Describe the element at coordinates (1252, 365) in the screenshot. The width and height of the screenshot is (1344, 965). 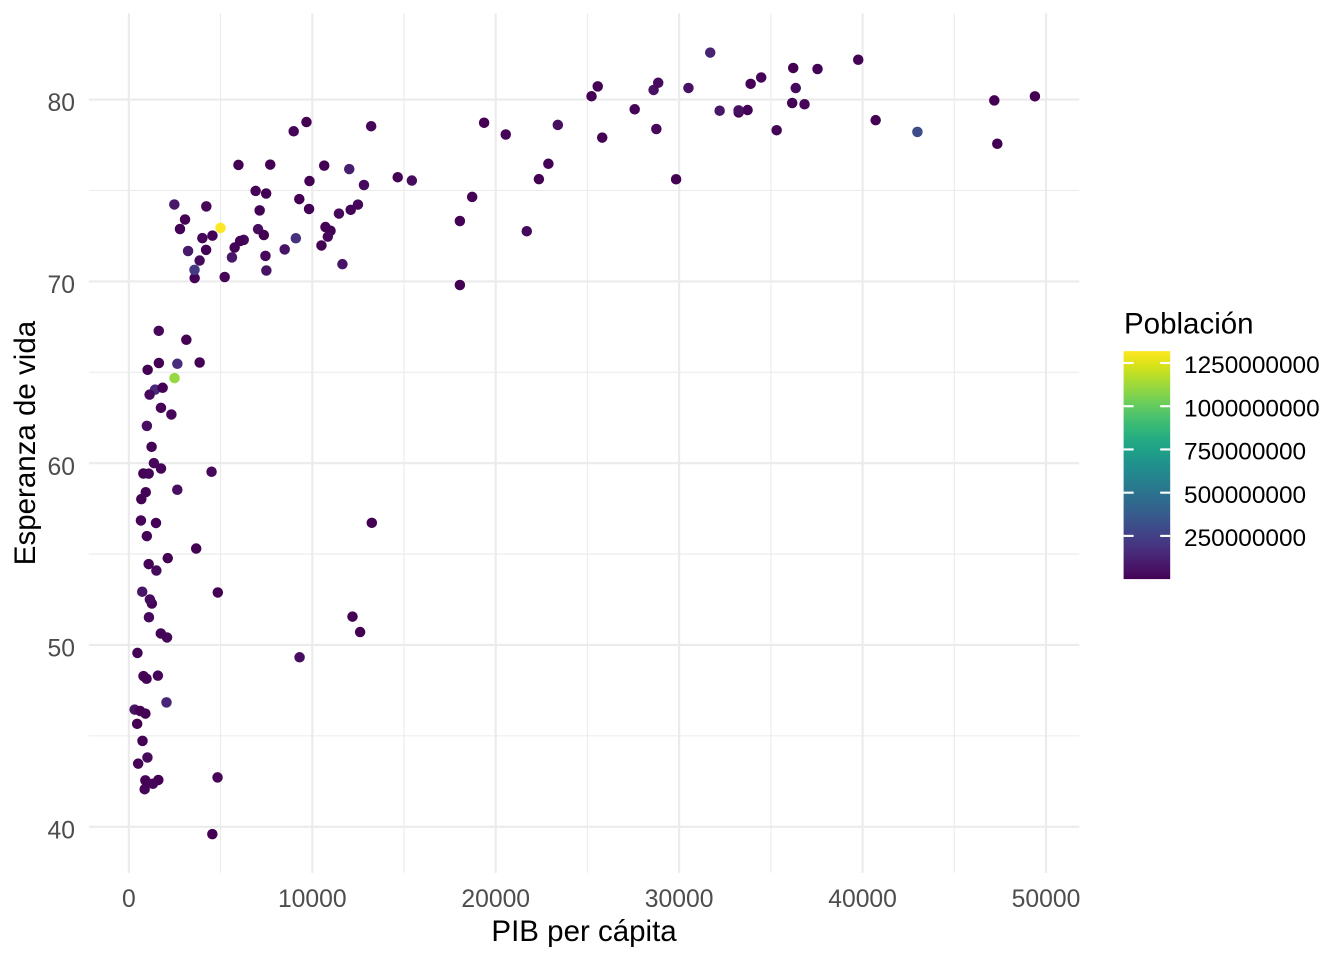
I see `svg-text: 1250000000` at that location.